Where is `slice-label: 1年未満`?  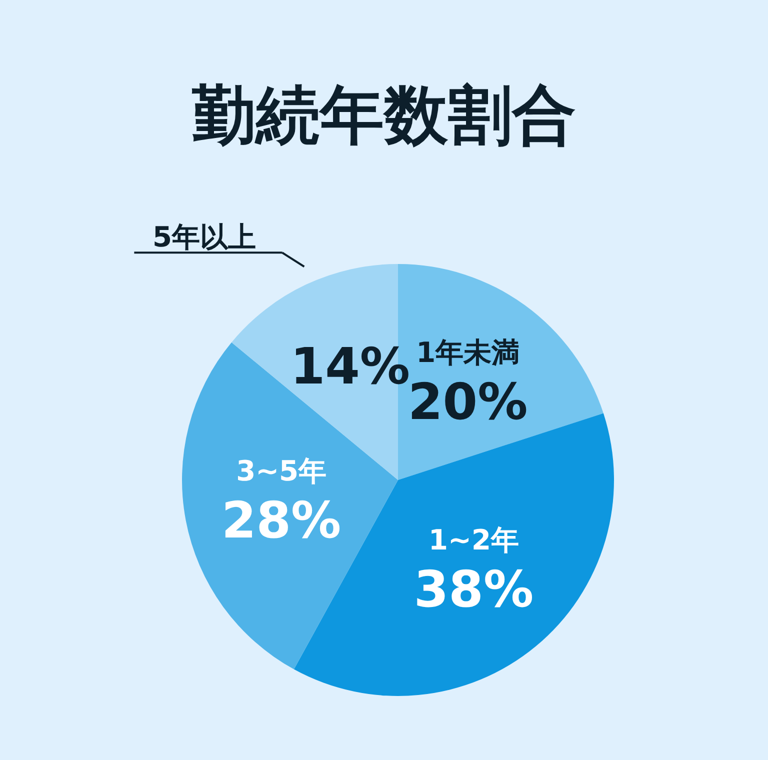
slice-label: 1年未満 is located at coordinates (468, 352).